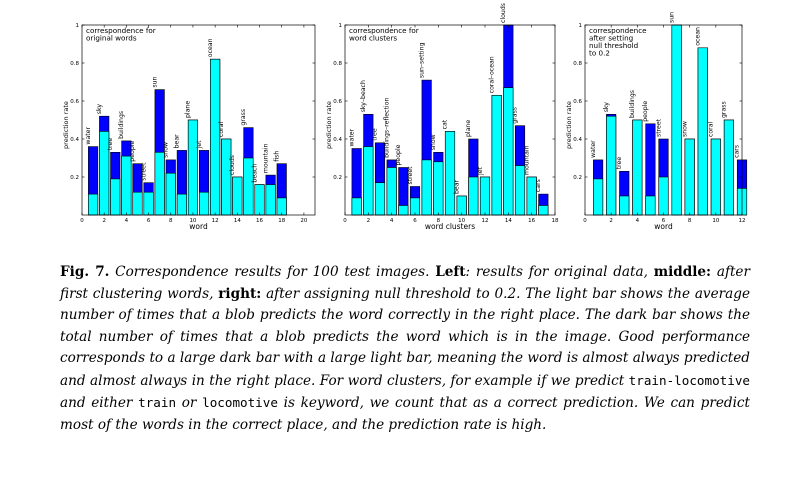 This screenshot has height=480, width=807. What do you see at coordinates (132, 151) in the screenshot?
I see `left-bar-label-5: people` at bounding box center [132, 151].